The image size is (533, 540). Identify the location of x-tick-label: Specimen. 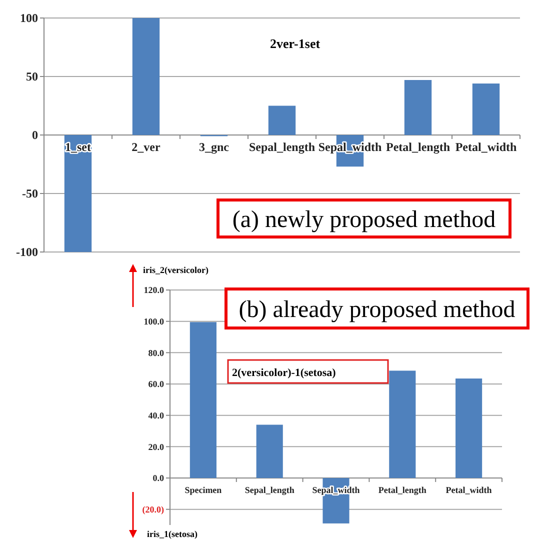
(203, 490).